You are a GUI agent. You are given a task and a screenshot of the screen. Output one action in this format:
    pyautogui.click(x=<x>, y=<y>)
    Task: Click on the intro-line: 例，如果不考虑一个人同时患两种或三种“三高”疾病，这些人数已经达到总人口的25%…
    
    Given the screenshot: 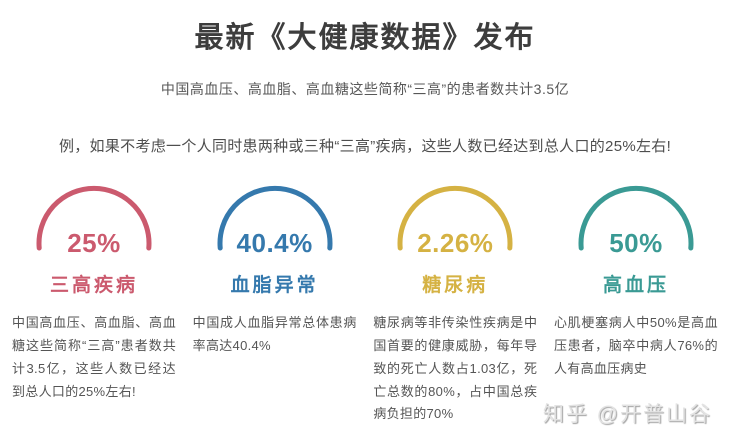 What is the action you would take?
    pyautogui.click(x=365, y=147)
    